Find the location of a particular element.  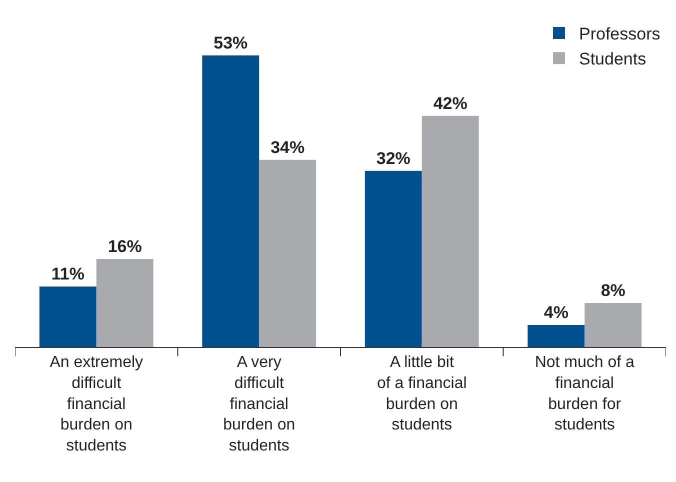

data-label: 4% is located at coordinates (556, 312).